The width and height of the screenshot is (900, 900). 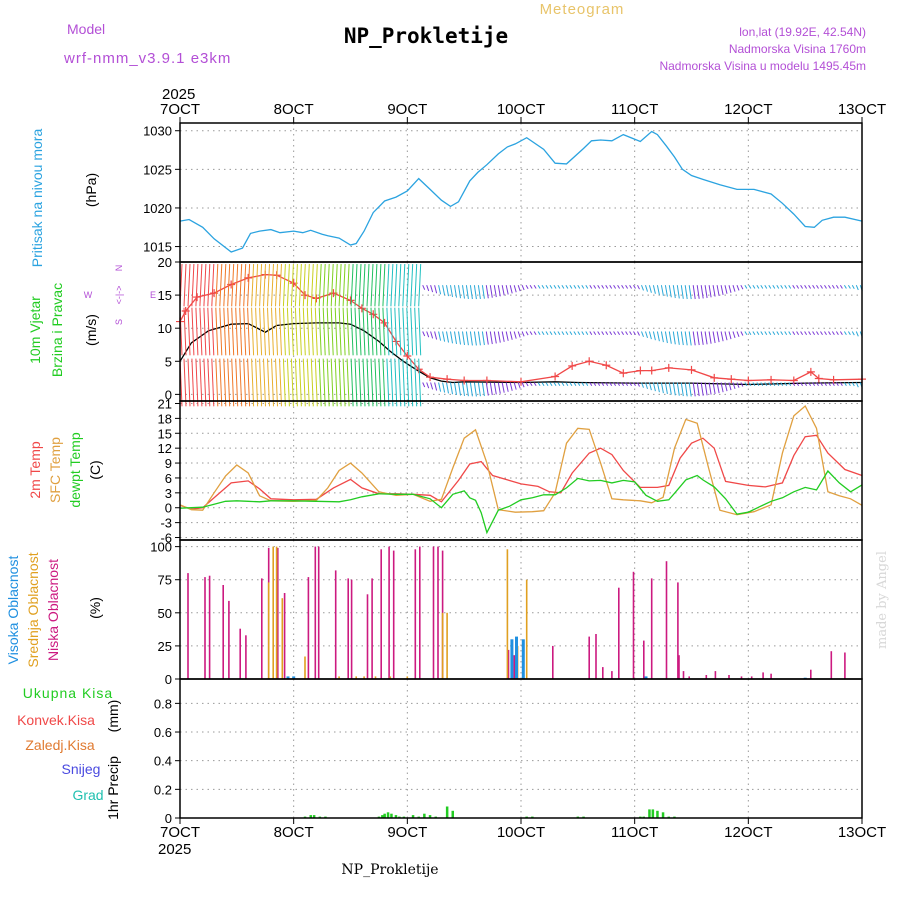 What do you see at coordinates (882, 600) in the screenshot?
I see `credit-watermark: made by Angel` at bounding box center [882, 600].